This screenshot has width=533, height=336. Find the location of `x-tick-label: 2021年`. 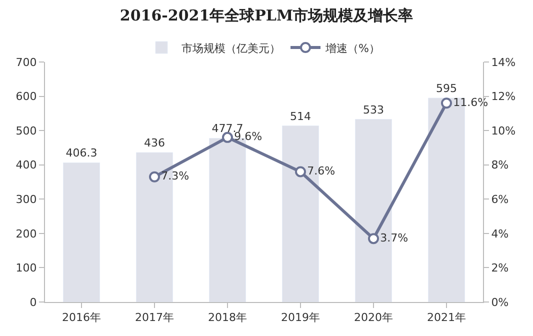

x-tick-label: 2021年 is located at coordinates (446, 317).